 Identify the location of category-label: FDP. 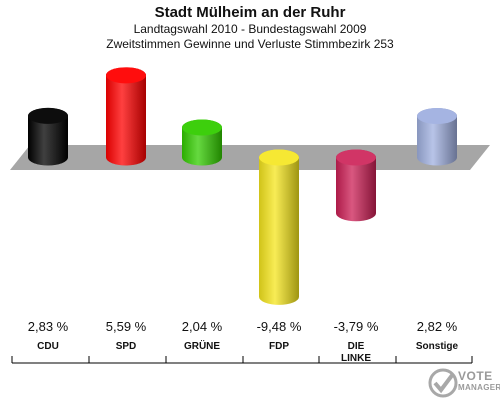
(279, 346).